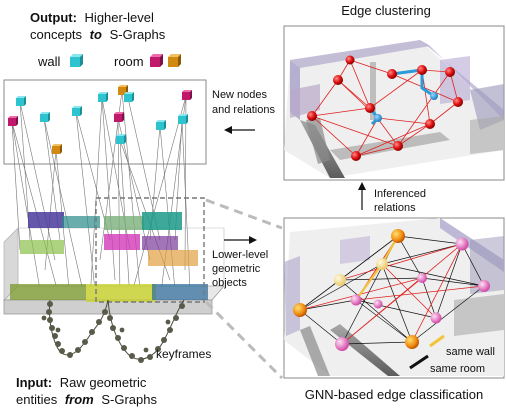  I want to click on keyframes-label: keyframes, so click(183, 354).